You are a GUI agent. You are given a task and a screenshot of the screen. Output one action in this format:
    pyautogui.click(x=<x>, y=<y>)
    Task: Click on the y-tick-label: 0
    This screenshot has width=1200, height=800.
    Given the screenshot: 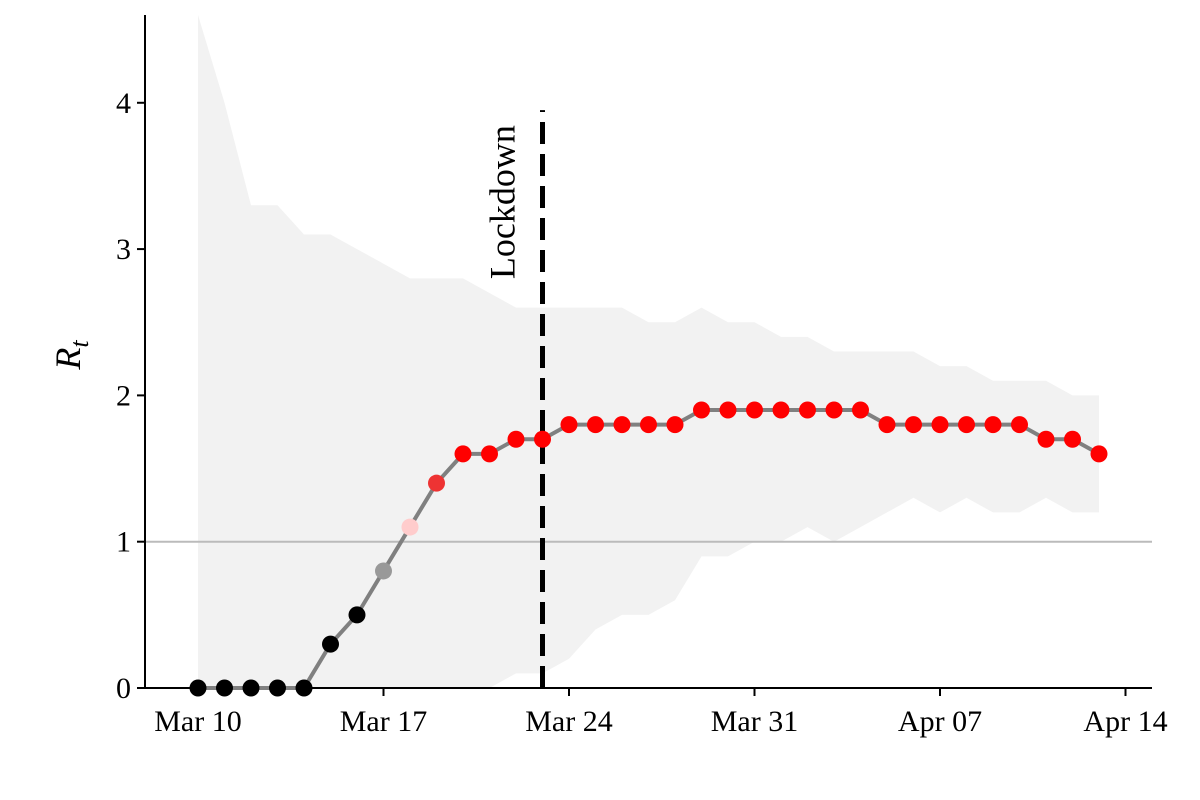 What is the action you would take?
    pyautogui.click(x=123, y=688)
    